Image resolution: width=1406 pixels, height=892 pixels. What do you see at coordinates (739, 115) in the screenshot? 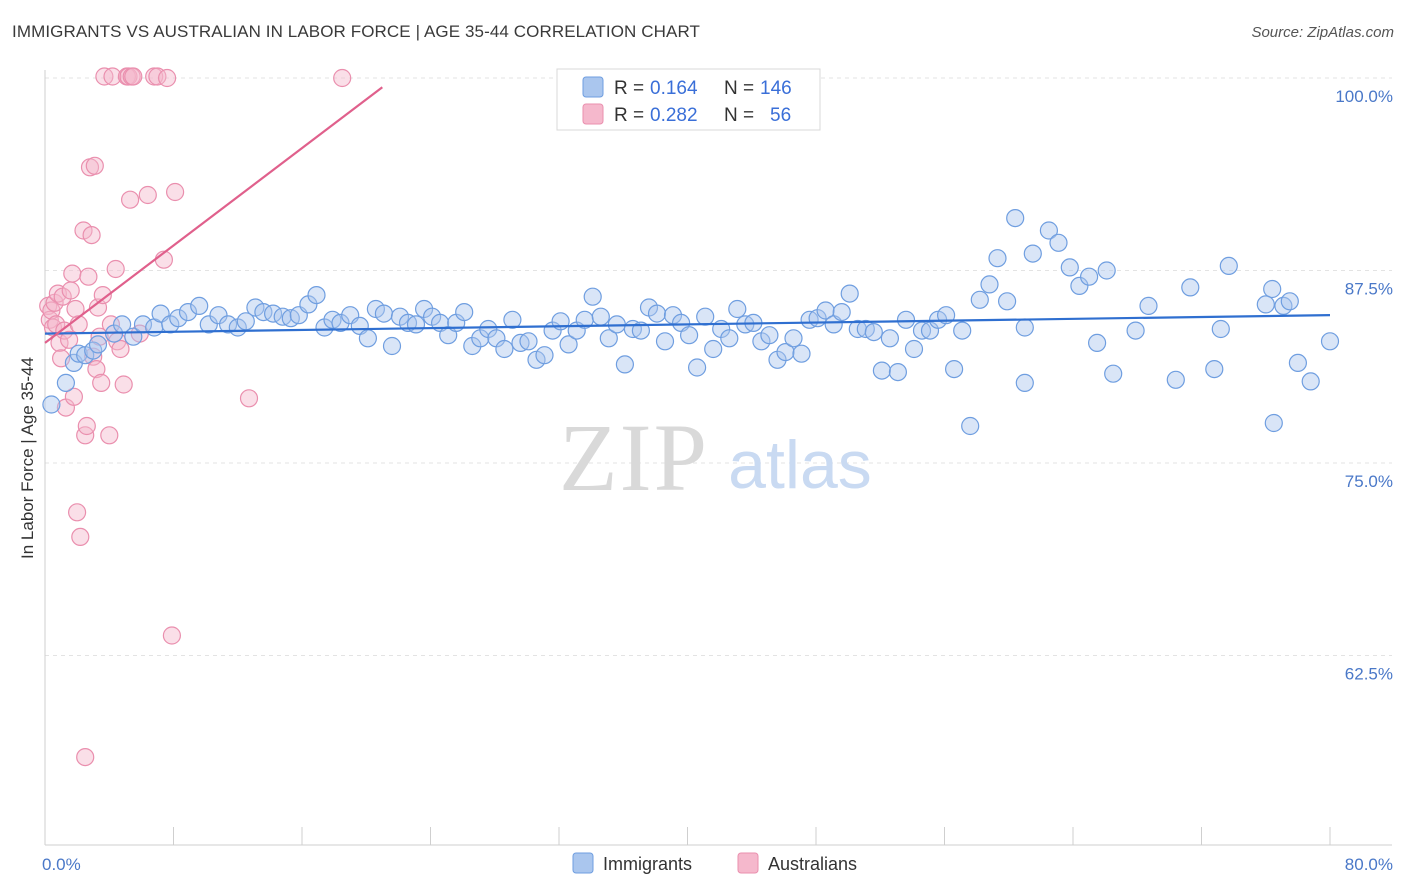
I see `legend-n-label-2: N =` at bounding box center [739, 115].